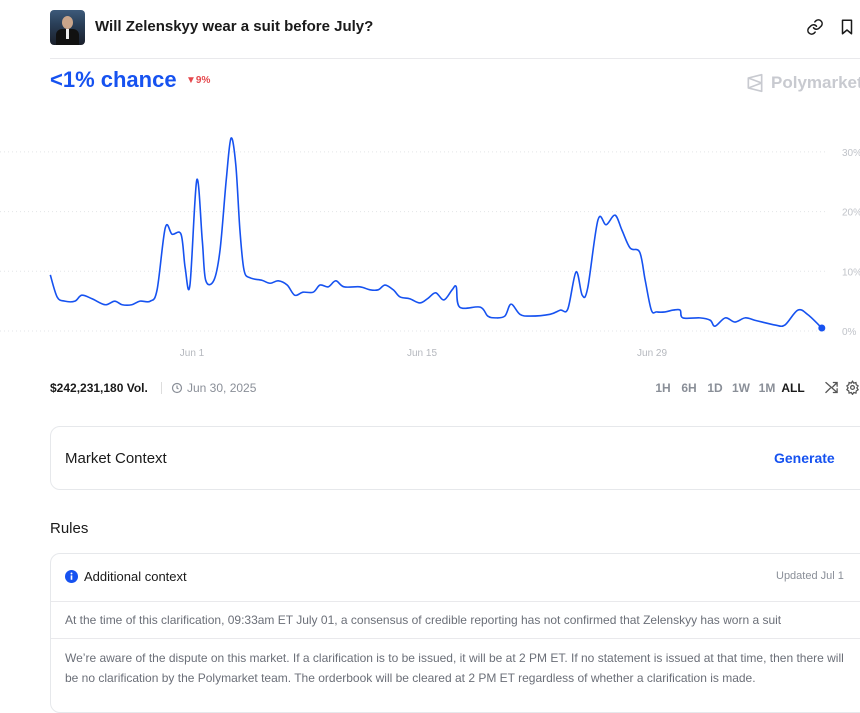 Image resolution: width=860 pixels, height=713 pixels. What do you see at coordinates (161, 388) in the screenshot?
I see `stats-separator` at bounding box center [161, 388].